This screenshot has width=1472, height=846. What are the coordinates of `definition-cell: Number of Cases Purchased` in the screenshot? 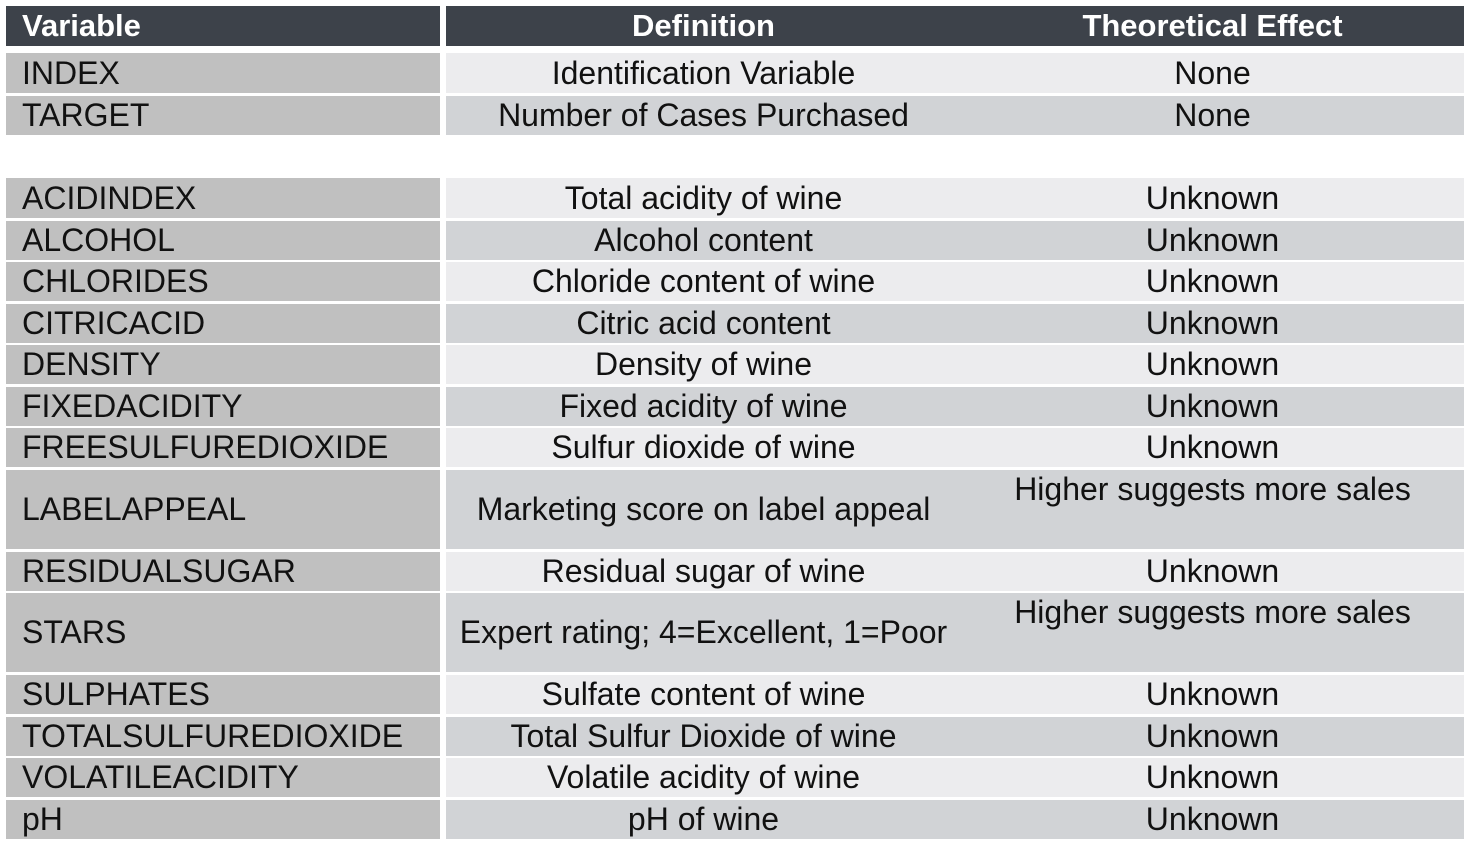 It's located at (703, 115).